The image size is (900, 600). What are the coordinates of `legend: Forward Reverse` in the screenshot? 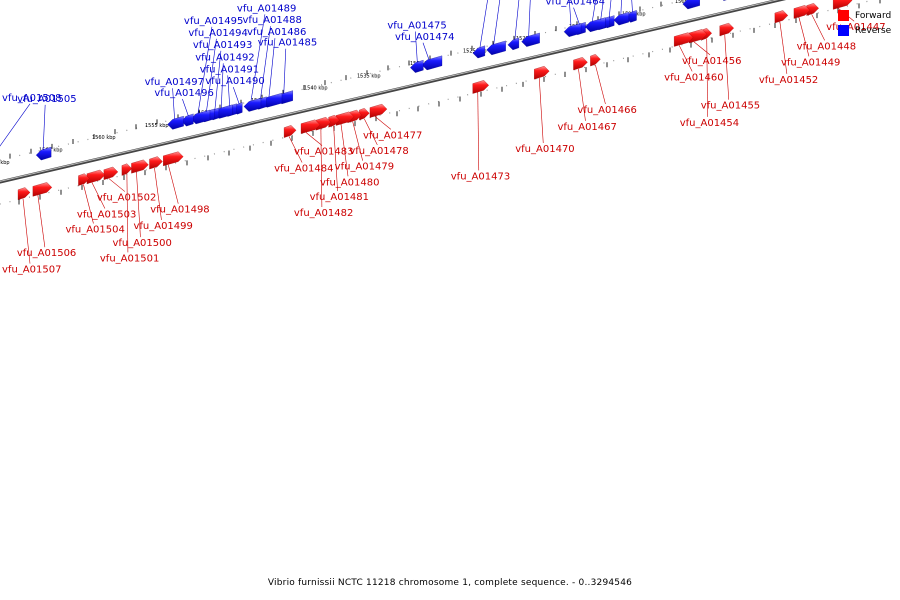 It's located at (864, 23).